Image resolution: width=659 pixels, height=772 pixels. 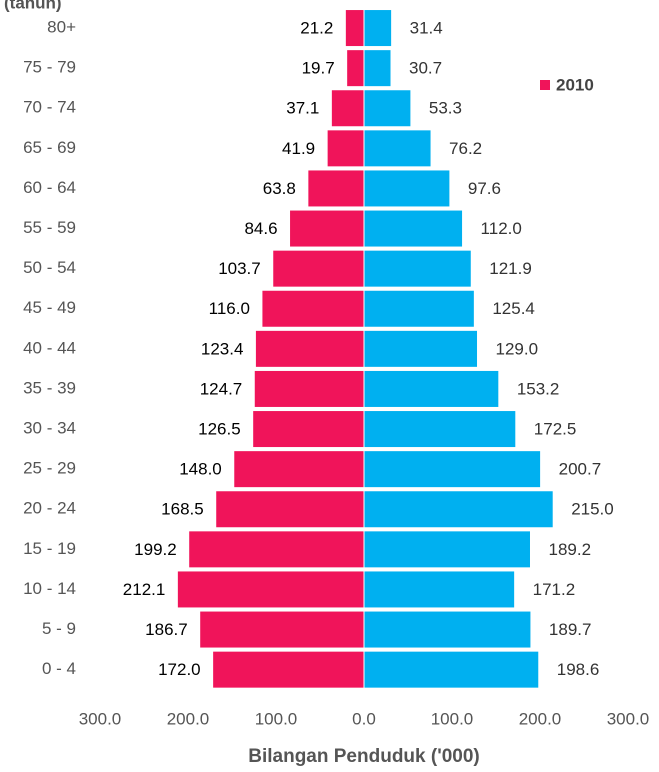 I want to click on value-label: 198.6, so click(x=578, y=669).